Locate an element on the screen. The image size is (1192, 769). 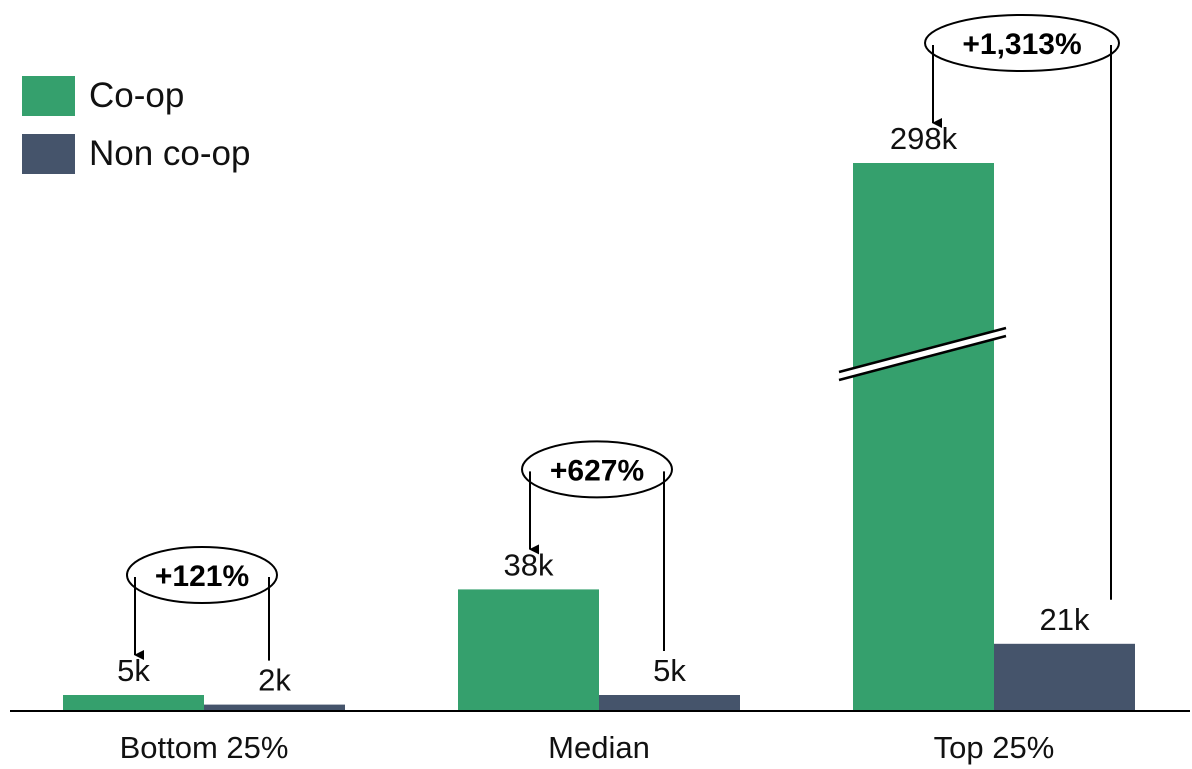
legend-item-coop: Co-op is located at coordinates (136, 96).